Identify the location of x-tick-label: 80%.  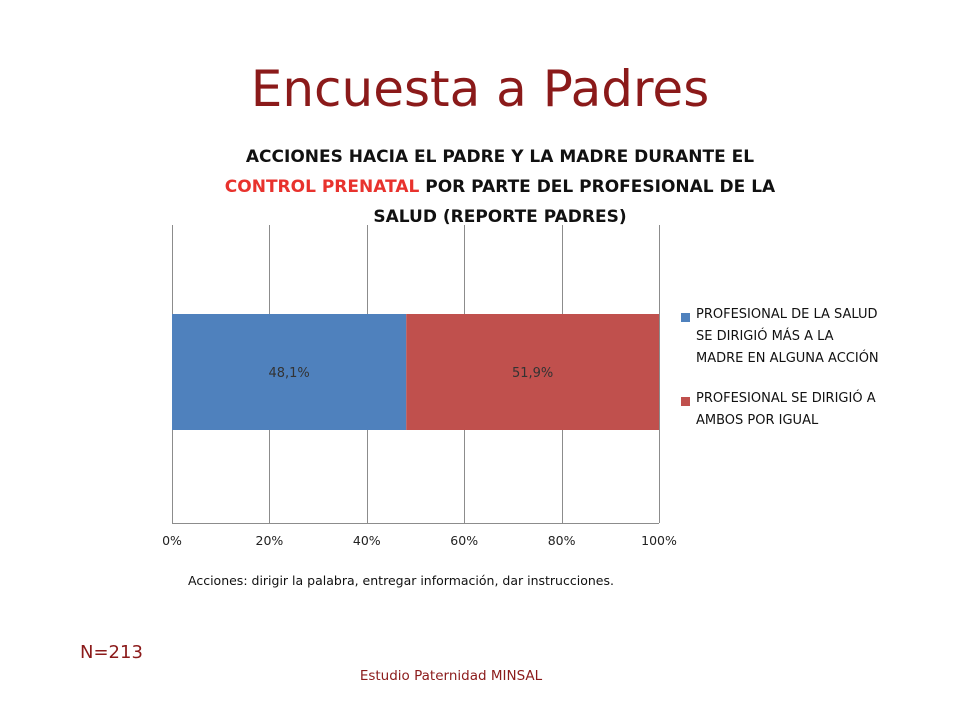
(562, 540).